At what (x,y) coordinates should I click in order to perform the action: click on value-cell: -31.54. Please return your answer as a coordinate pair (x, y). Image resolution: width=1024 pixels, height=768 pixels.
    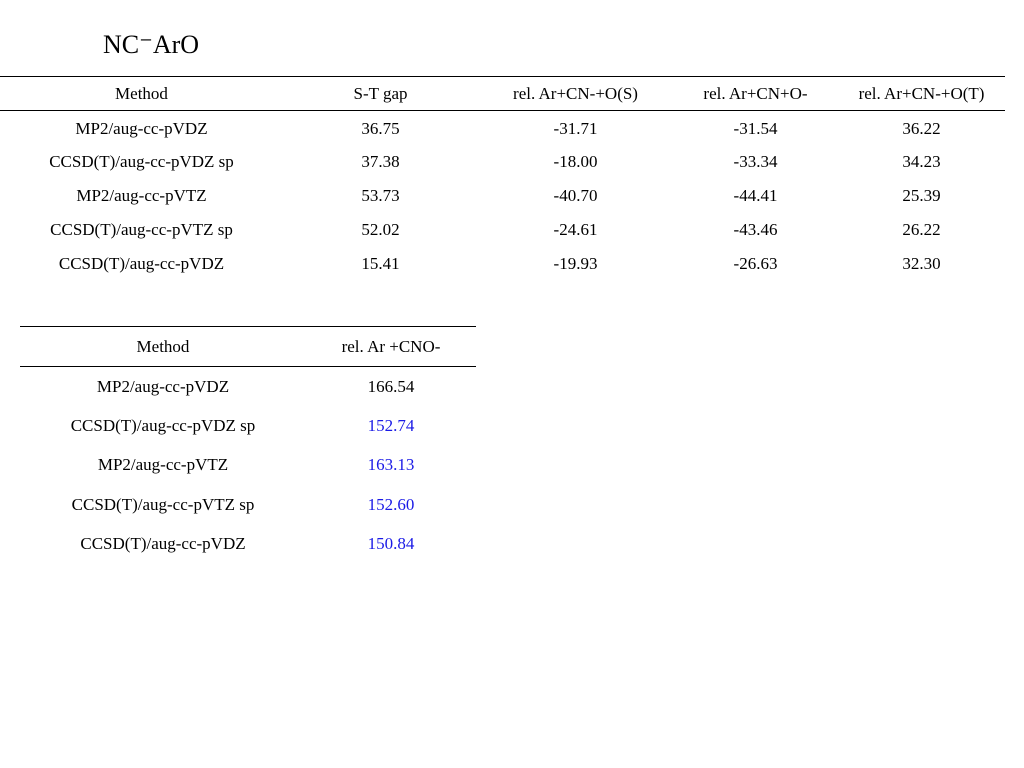
    Looking at the image, I should click on (755, 128).